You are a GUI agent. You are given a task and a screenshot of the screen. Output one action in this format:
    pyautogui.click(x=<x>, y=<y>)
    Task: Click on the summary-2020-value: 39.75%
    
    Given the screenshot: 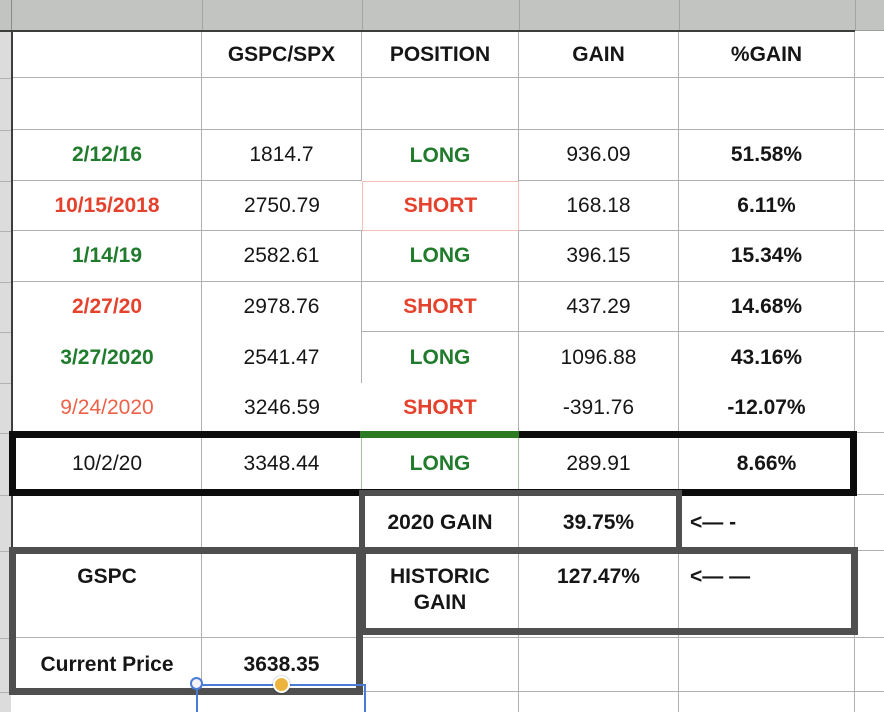 What is the action you would take?
    pyautogui.click(x=599, y=523)
    